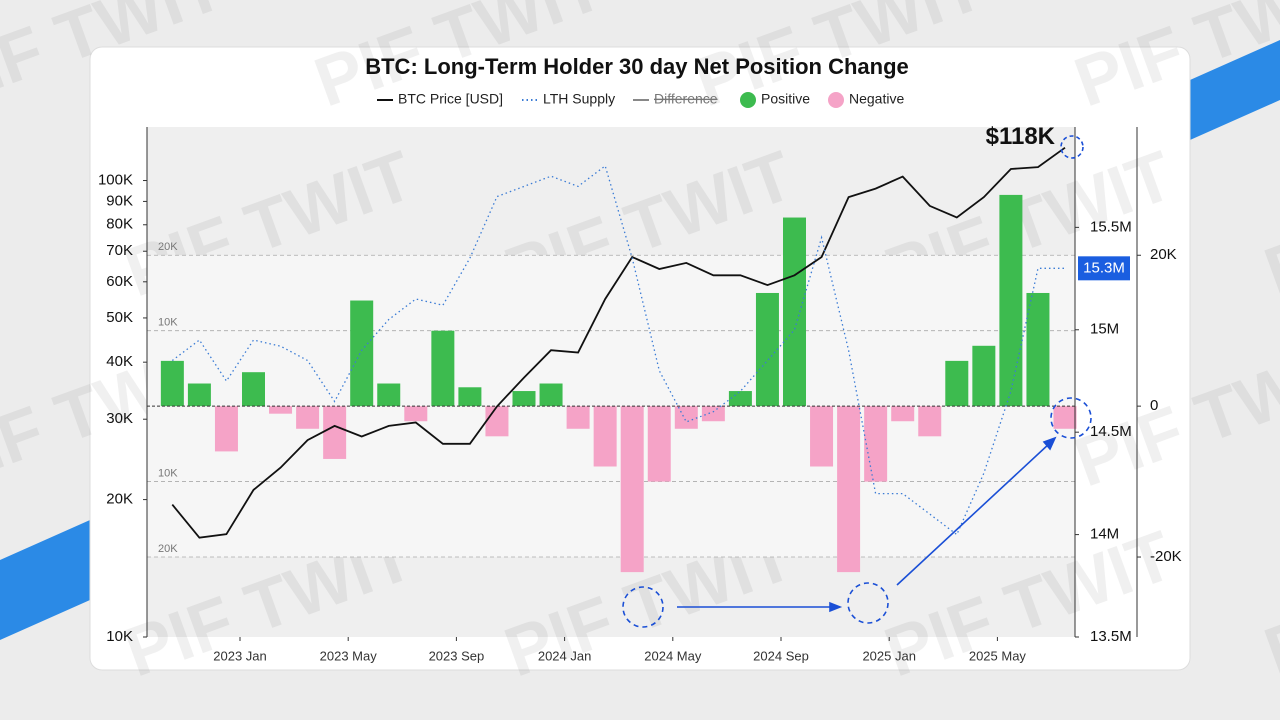 This screenshot has width=1280, height=720. I want to click on y3-tick-label: 0, so click(1154, 405).